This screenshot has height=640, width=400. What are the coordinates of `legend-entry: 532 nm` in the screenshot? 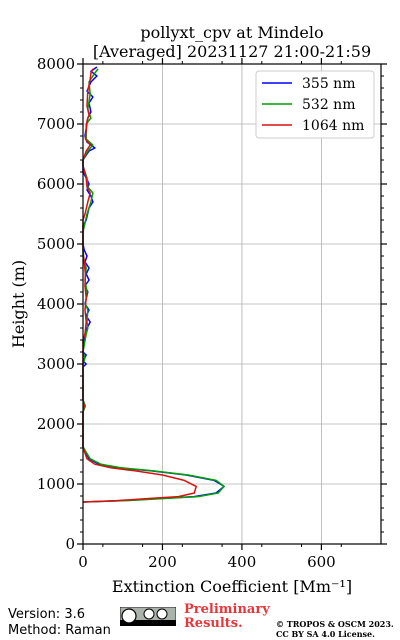 It's located at (328, 105).